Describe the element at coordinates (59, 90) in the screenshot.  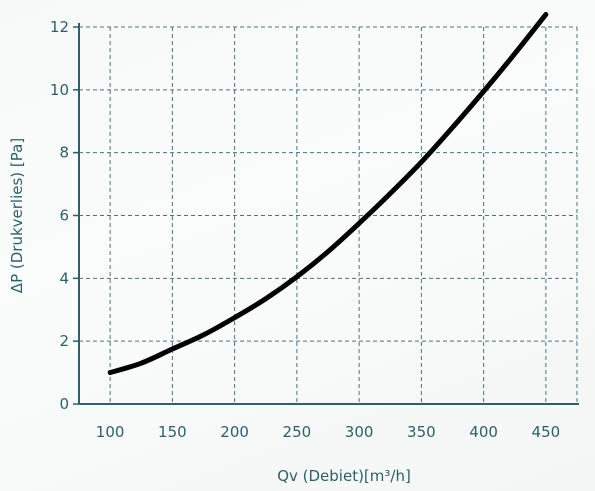
I see `y-tick-label: 10` at that location.